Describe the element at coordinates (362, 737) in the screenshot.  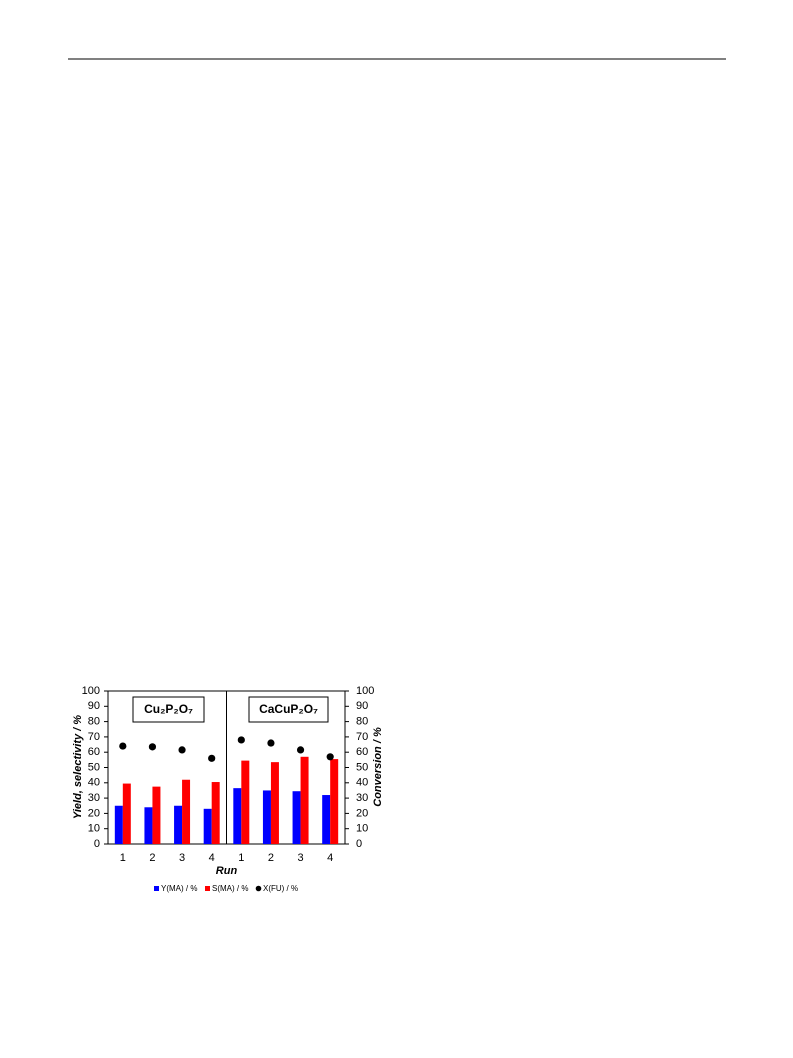
I see `y2-tick-label: 70` at that location.